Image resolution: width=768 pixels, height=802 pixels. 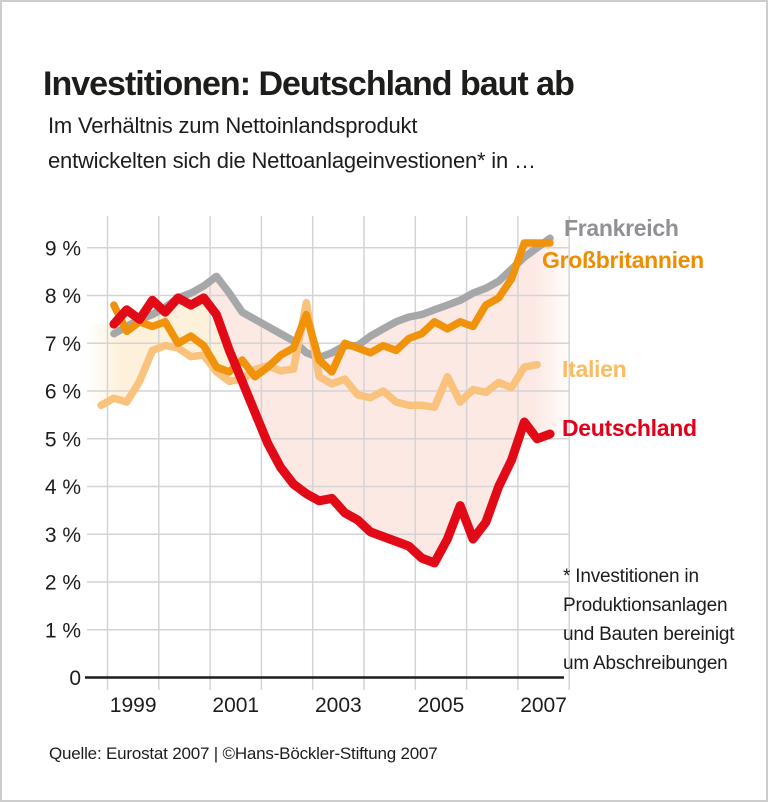 What do you see at coordinates (63, 392) in the screenshot?
I see `y-tick-label: 6 %` at bounding box center [63, 392].